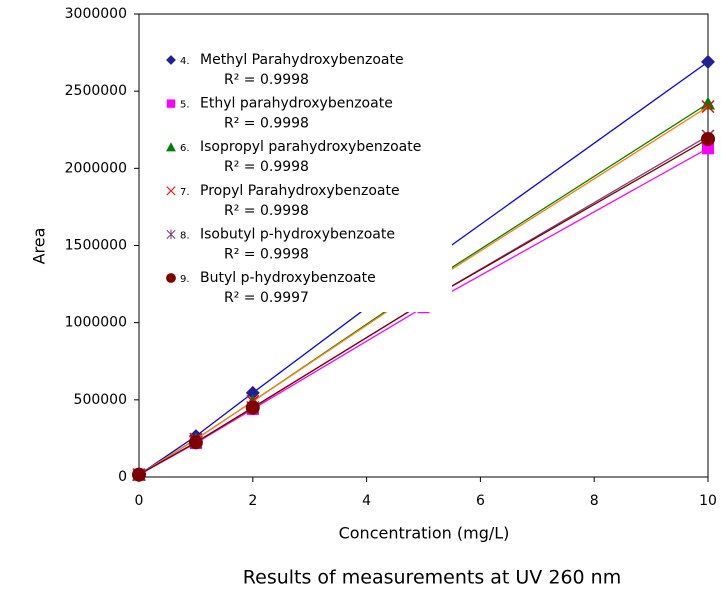 This screenshot has width=721, height=597. I want to click on legend-label: Propyl Parahydroxybenzoate, so click(300, 191).